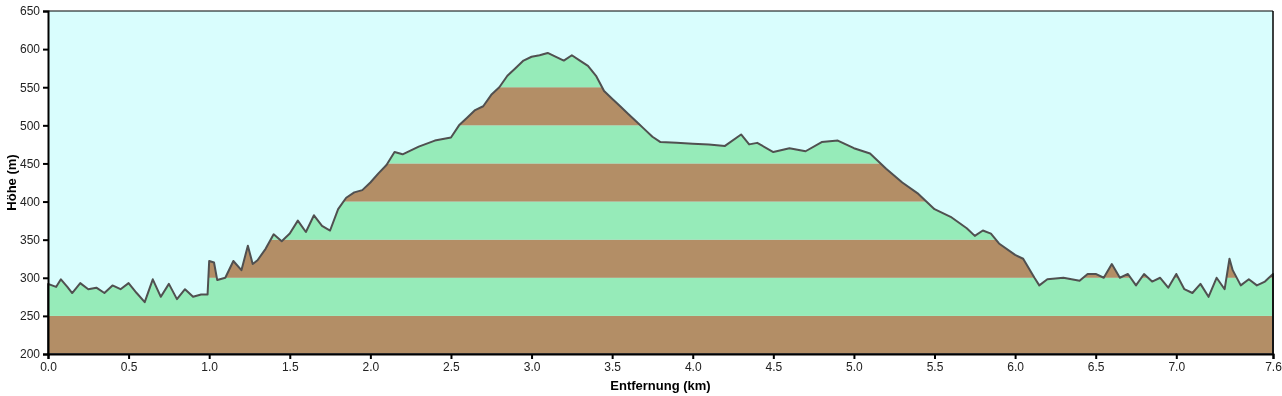 This screenshot has height=396, width=1282. What do you see at coordinates (30, 125) in the screenshot?
I see `y-tick-label: 500` at bounding box center [30, 125].